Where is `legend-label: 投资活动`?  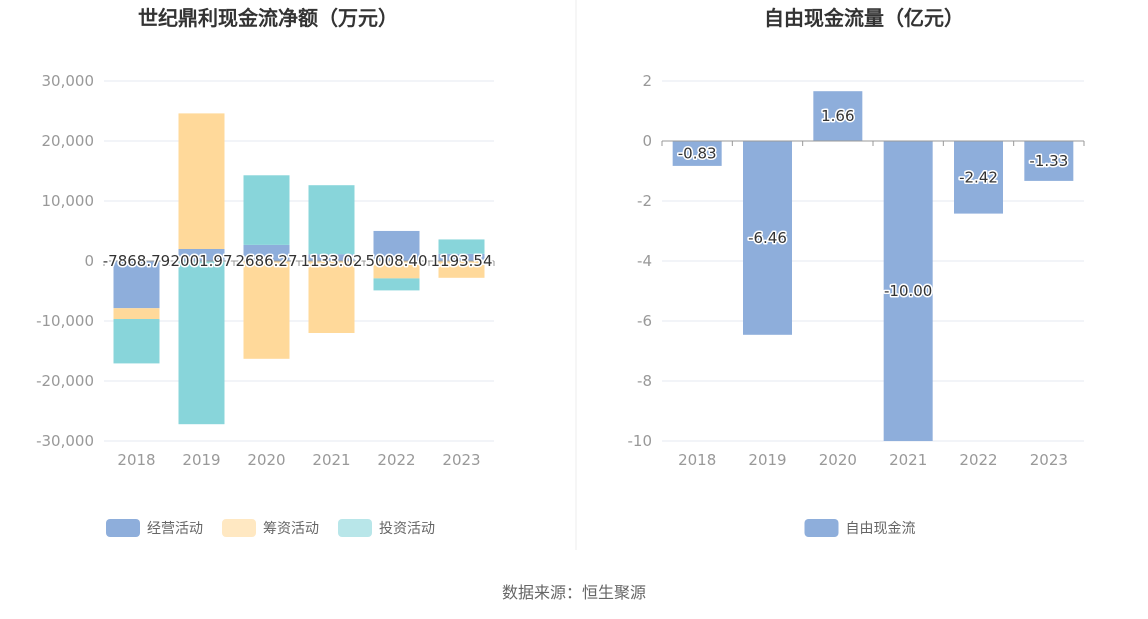 legend-label: 投资活动 is located at coordinates (407, 529).